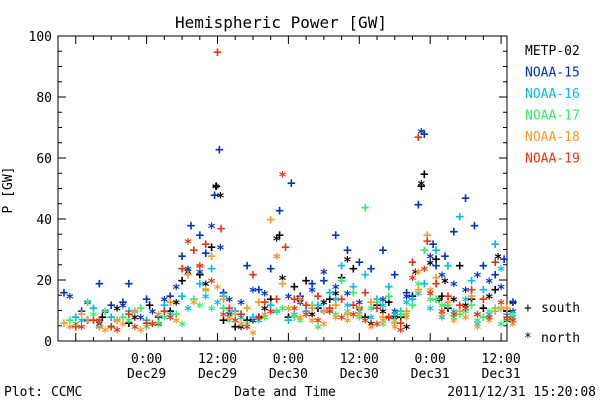  Describe the element at coordinates (281, 22) in the screenshot. I see `chart-title: Hemispheric Power [GW]` at that location.